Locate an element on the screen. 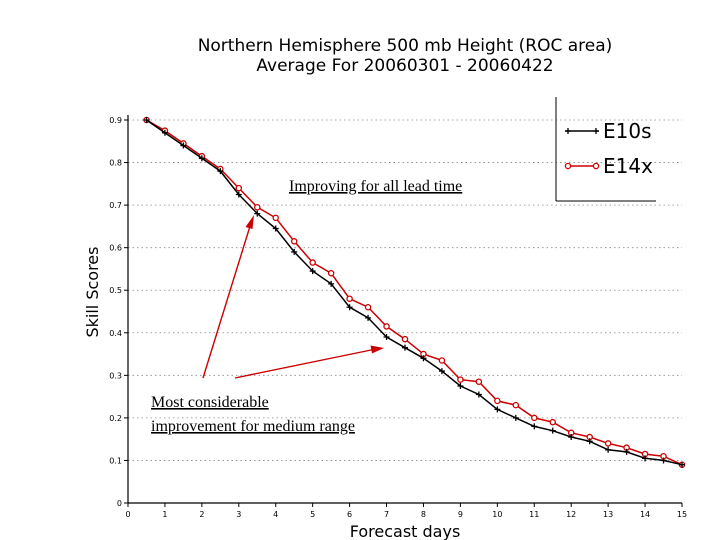 The image size is (720, 540). y-tick-label: 0.9 is located at coordinates (115, 120).